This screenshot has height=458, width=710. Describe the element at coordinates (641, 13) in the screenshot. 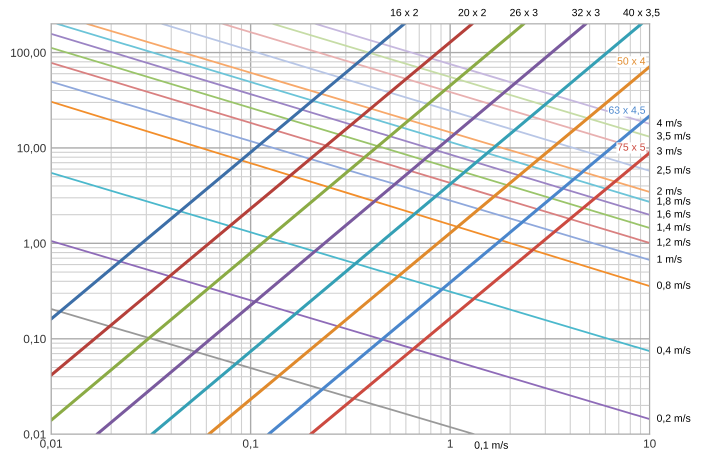

I see `series-label: 40 x 3,5` at that location.